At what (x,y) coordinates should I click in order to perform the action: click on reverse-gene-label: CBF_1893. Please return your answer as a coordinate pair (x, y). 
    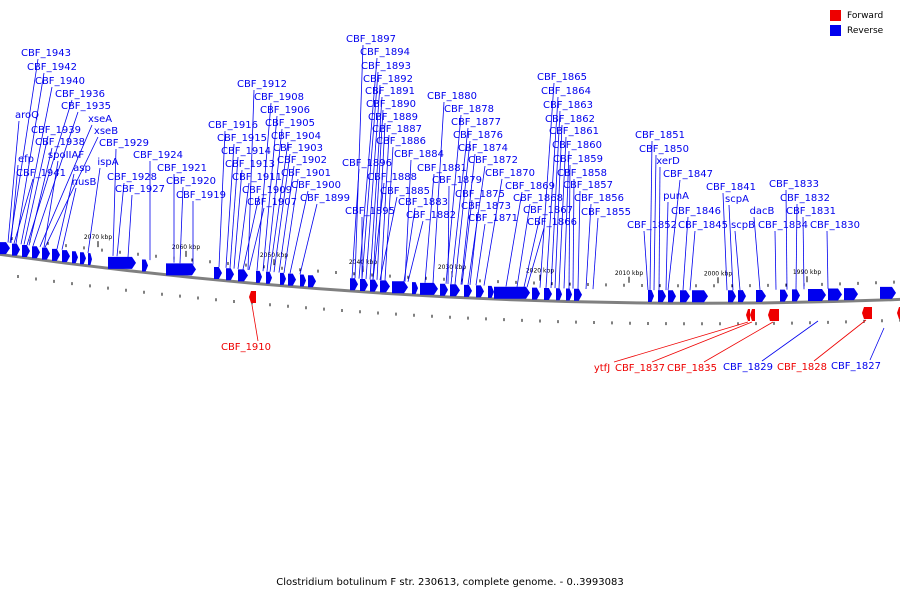
    Looking at the image, I should click on (386, 66).